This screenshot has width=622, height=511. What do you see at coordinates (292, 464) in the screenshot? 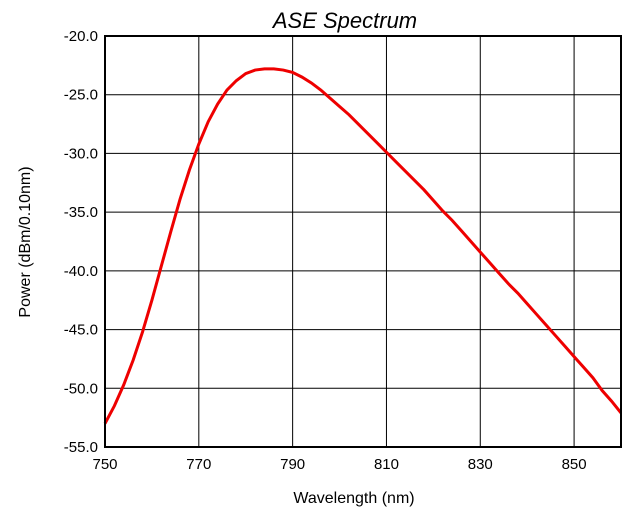
I see `x-tick-label: 790` at bounding box center [292, 464].